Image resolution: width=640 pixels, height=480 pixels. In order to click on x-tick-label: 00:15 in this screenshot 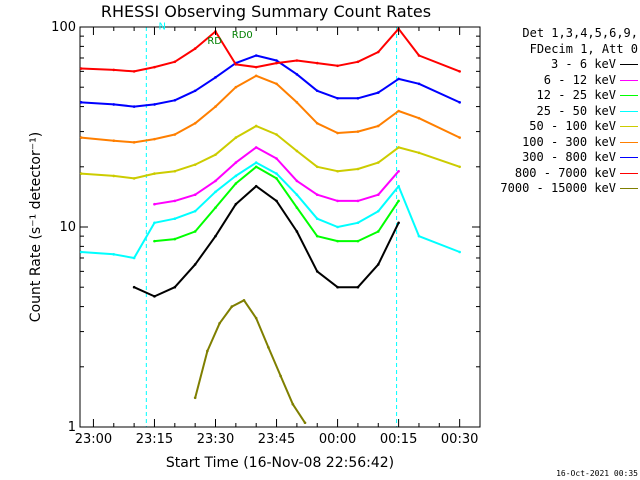, I will do `click(398, 439)`.